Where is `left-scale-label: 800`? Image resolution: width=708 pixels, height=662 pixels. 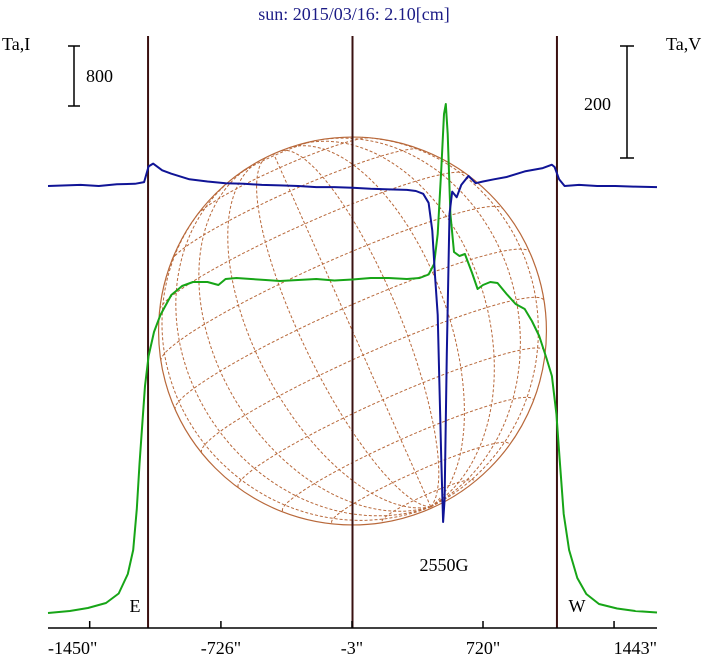 left-scale-label: 800 is located at coordinates (99, 76).